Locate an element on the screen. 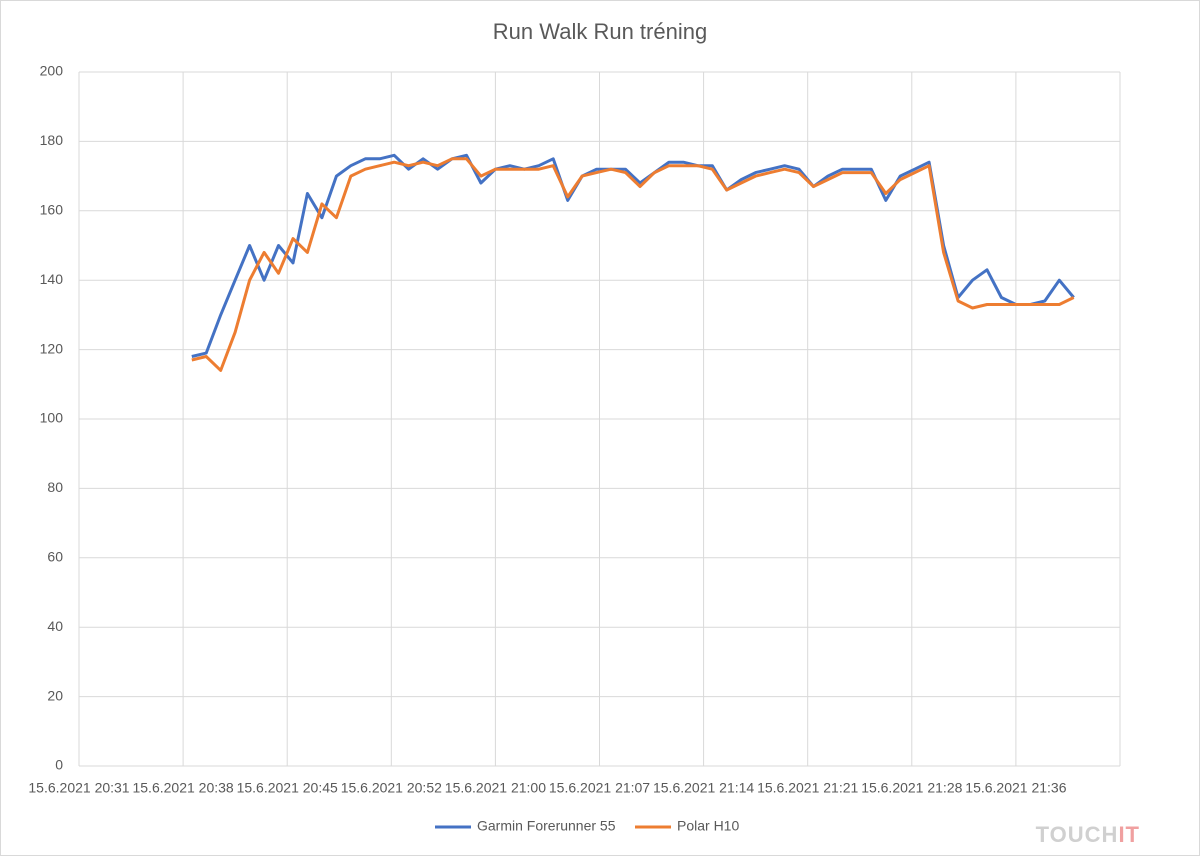  legend-label: Polar H10 is located at coordinates (708, 826).